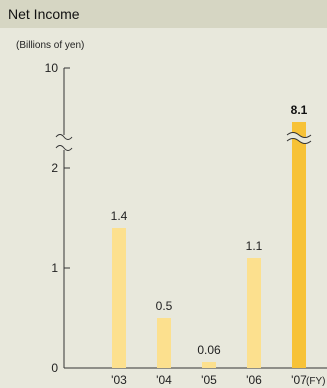 Image resolution: width=327 pixels, height=388 pixels. Describe the element at coordinates (54, 268) in the screenshot. I see `y-tick-label: 1` at that location.